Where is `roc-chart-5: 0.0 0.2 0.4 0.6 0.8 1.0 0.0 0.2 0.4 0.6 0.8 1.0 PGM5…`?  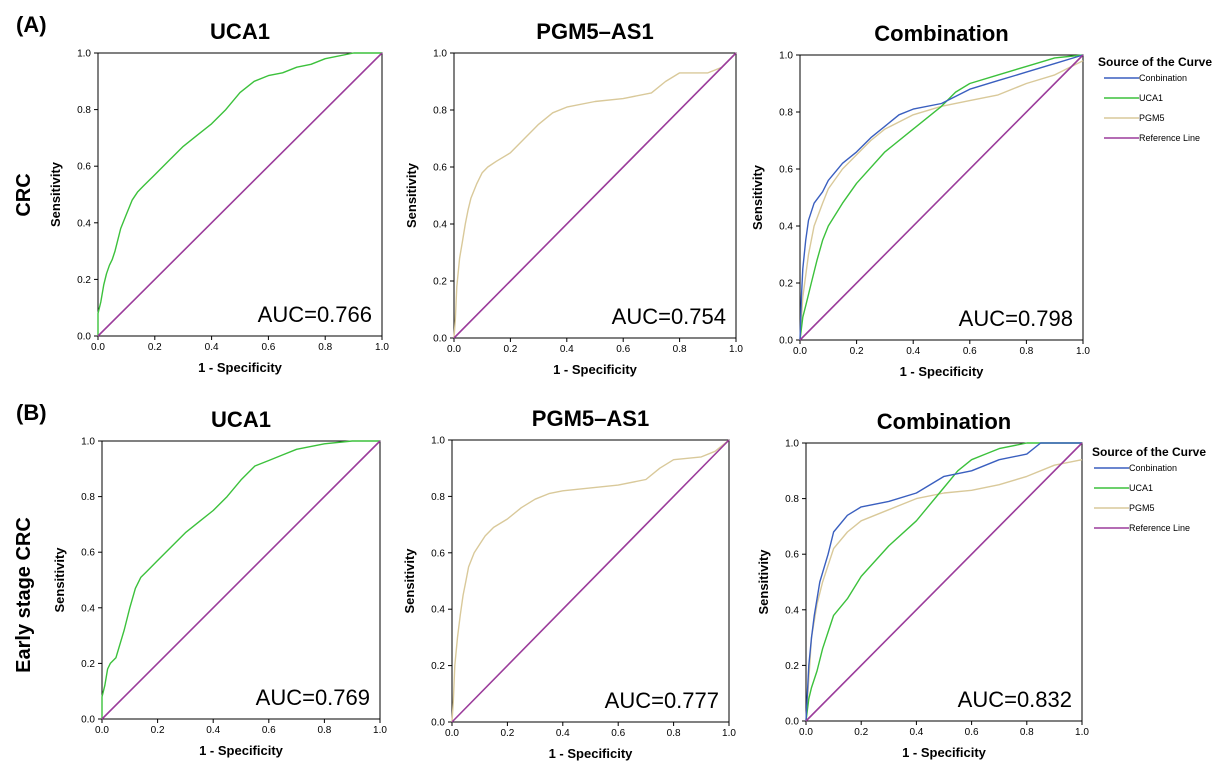 roc-chart-5: 0.0 0.2 0.4 0.6 0.8 1.0 0.0 0.2 0.4 0.6 0.8 1.0 PGM5… is located at coordinates (569, 583).